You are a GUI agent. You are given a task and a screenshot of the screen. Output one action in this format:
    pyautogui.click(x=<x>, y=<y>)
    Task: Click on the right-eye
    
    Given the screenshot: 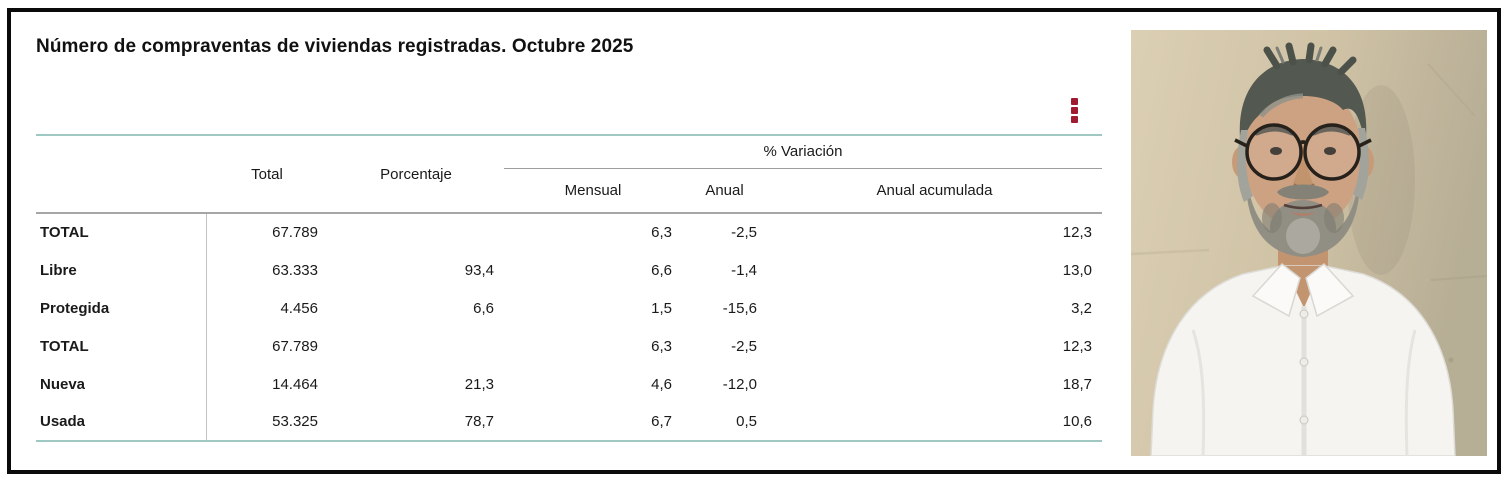 What is the action you would take?
    pyautogui.click(x=1330, y=151)
    